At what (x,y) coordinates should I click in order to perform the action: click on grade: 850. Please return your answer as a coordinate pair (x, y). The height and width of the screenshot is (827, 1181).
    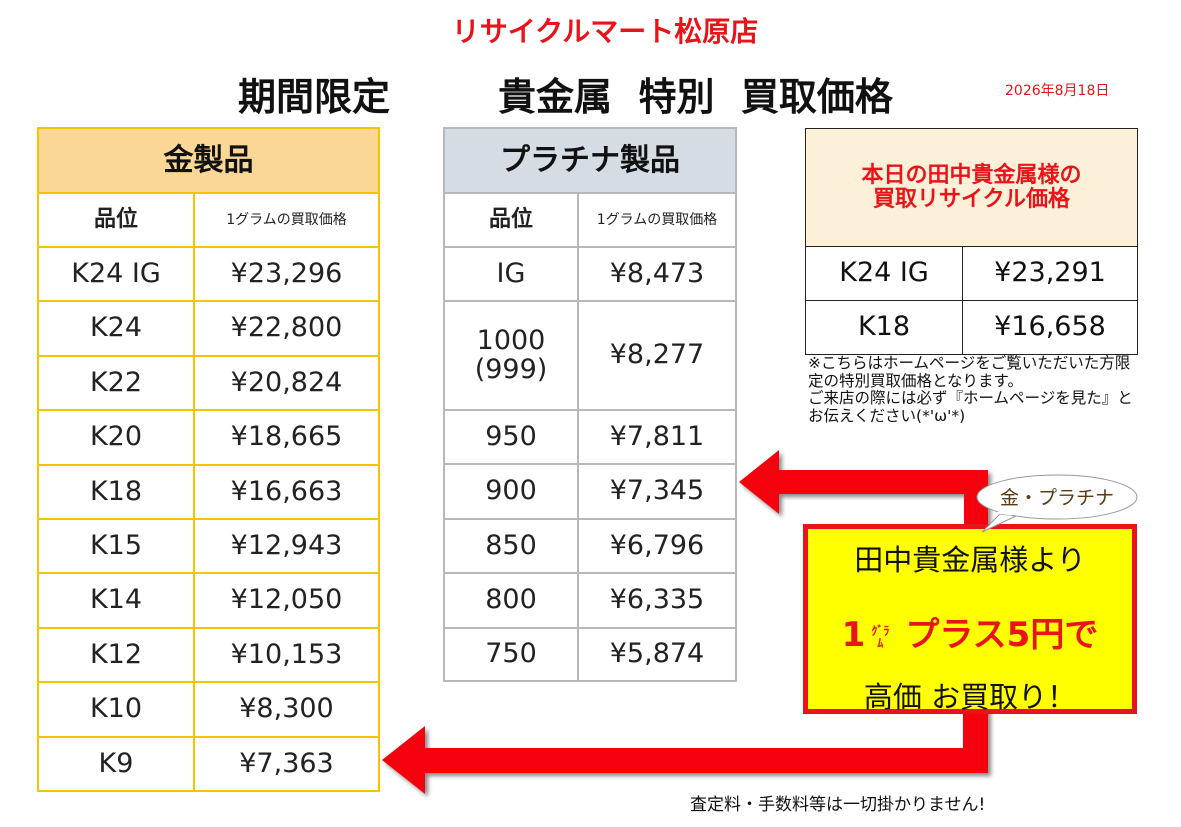
    Looking at the image, I should click on (511, 546).